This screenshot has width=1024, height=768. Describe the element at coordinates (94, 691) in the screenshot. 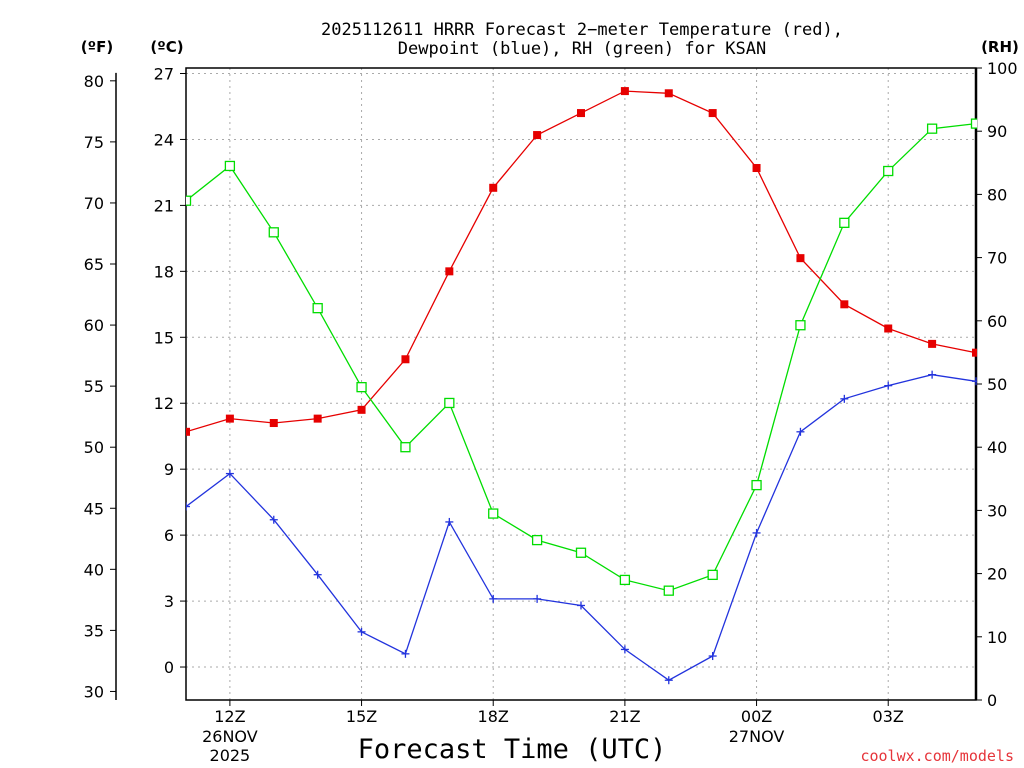

I see `fahrenheit-tick-label: 30` at that location.